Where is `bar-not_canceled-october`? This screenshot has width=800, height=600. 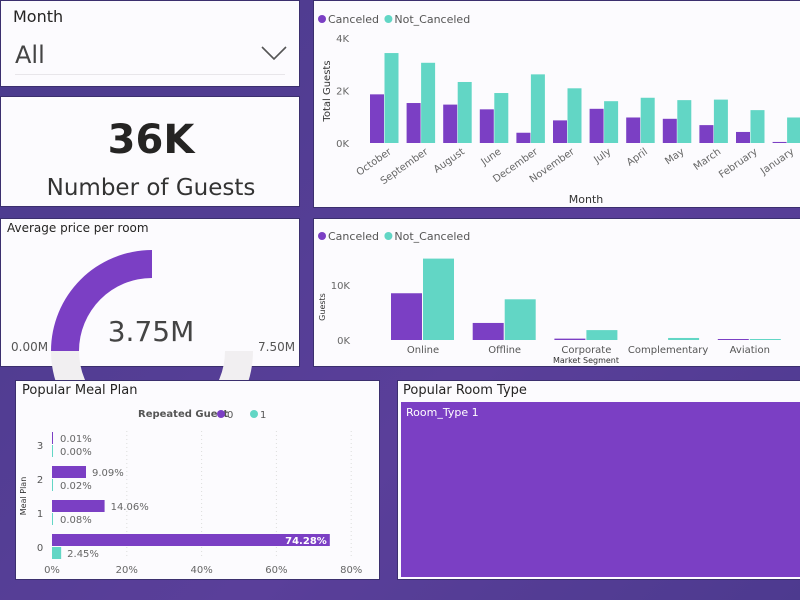
bar-not_canceled-october is located at coordinates (391, 98).